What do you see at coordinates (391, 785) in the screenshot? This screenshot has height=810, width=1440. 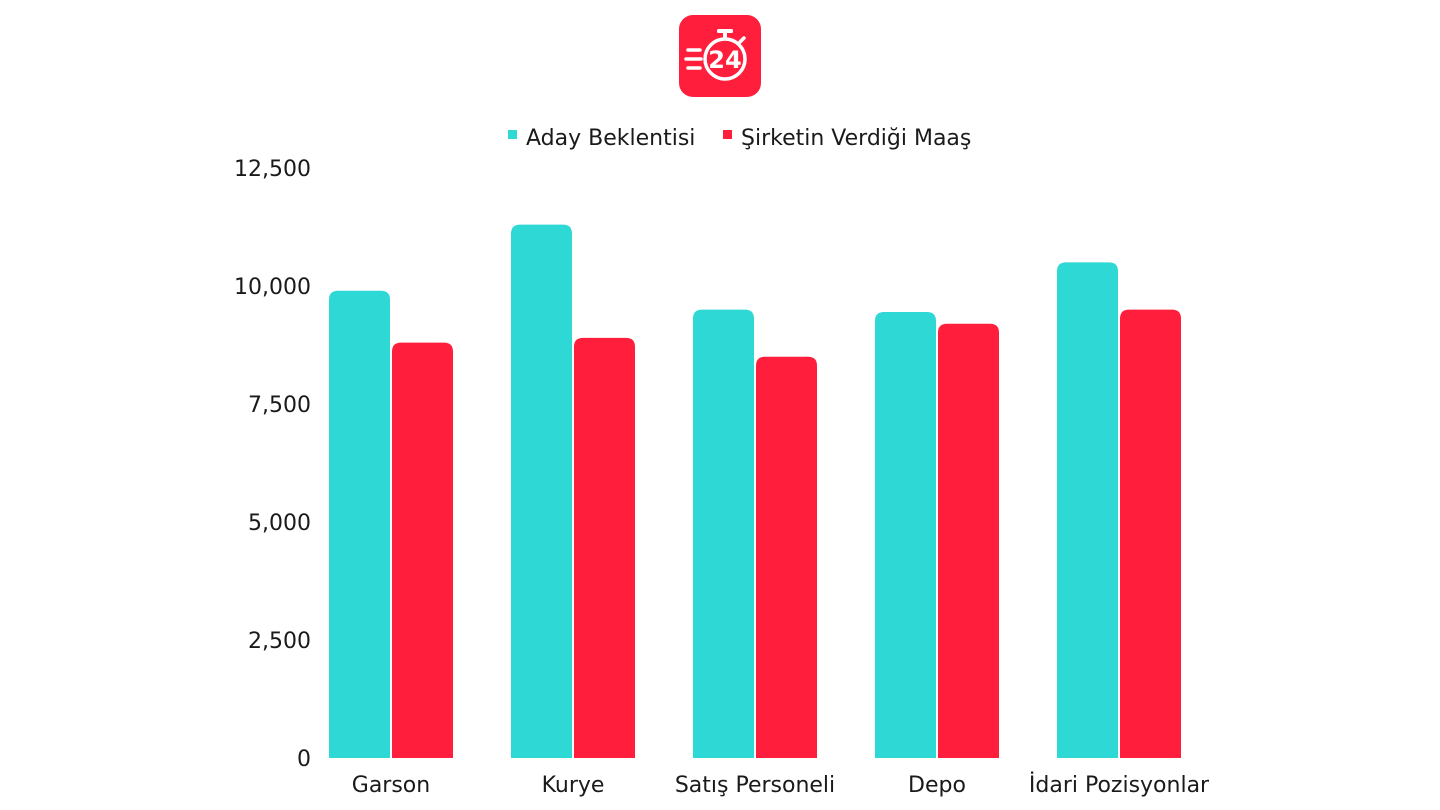 I see `x-category-label: Garson` at bounding box center [391, 785].